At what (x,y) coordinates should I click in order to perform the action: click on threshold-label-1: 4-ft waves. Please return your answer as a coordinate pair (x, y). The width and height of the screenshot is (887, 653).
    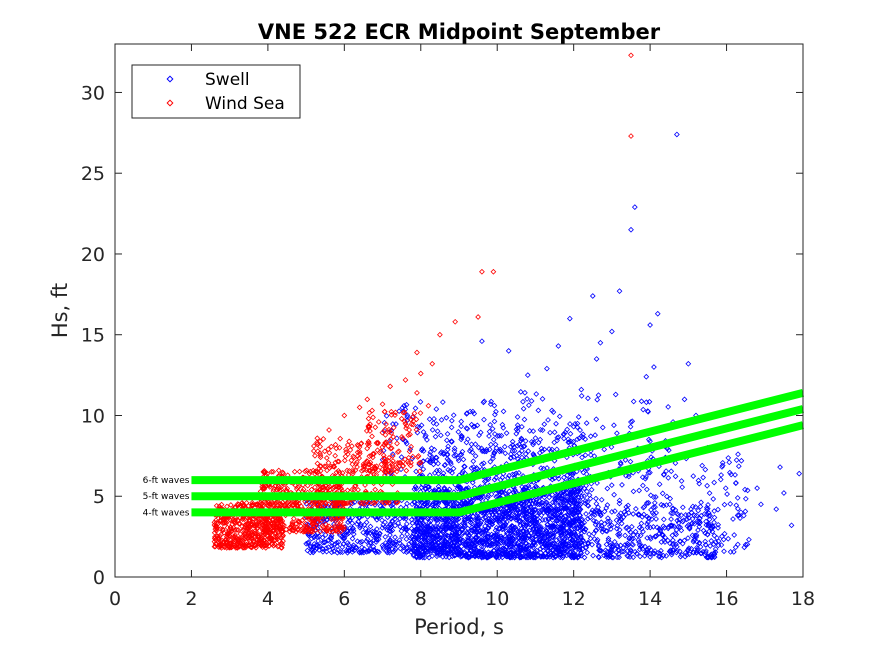
    Looking at the image, I should click on (166, 513).